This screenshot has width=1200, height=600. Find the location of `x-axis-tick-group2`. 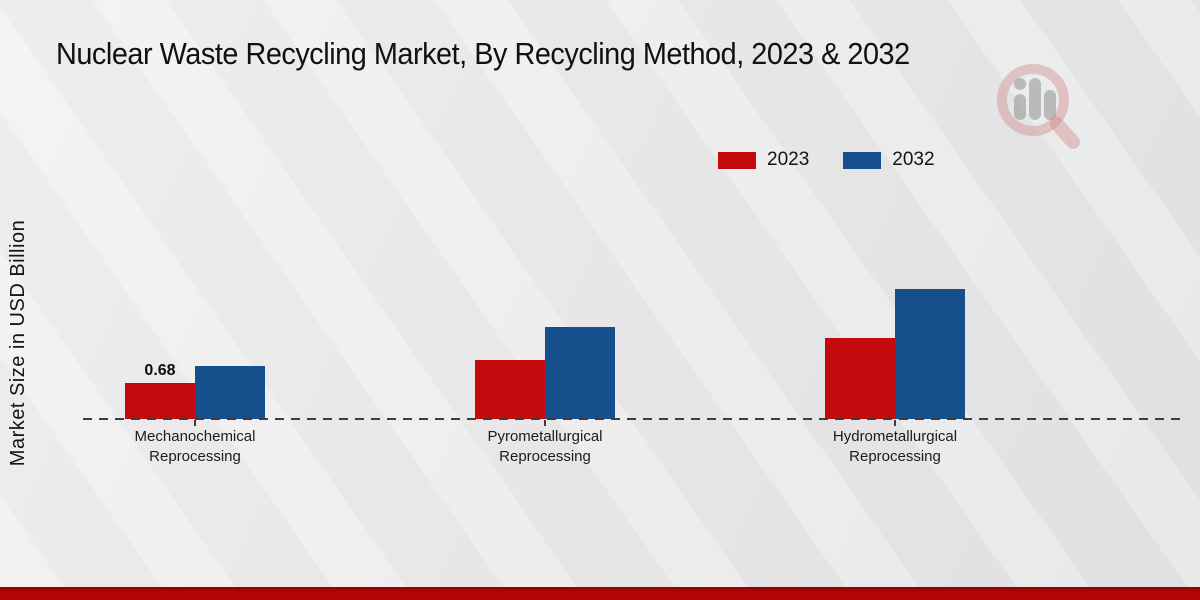

x-axis-tick-group2 is located at coordinates (895, 423).